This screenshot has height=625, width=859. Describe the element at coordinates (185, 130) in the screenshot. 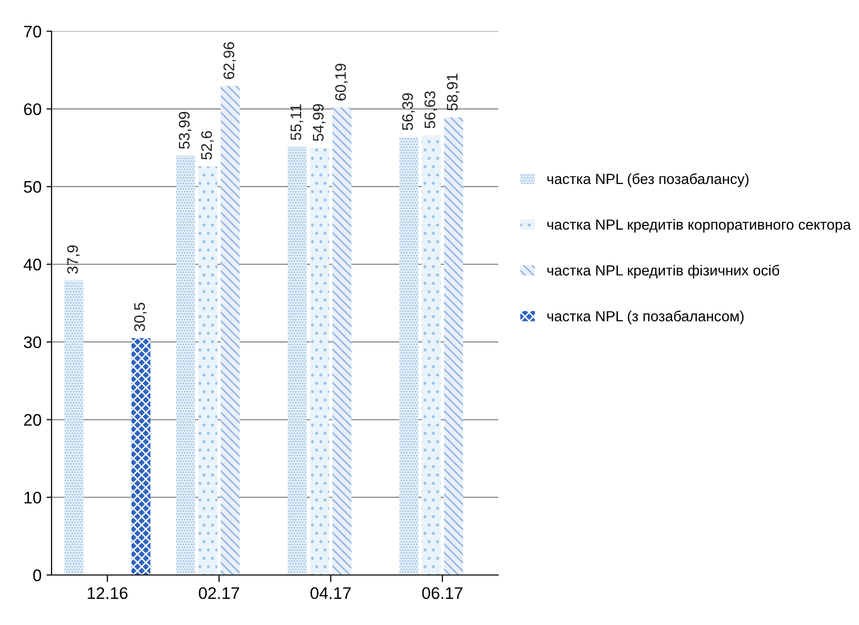

I see `data-label: 53,99` at that location.